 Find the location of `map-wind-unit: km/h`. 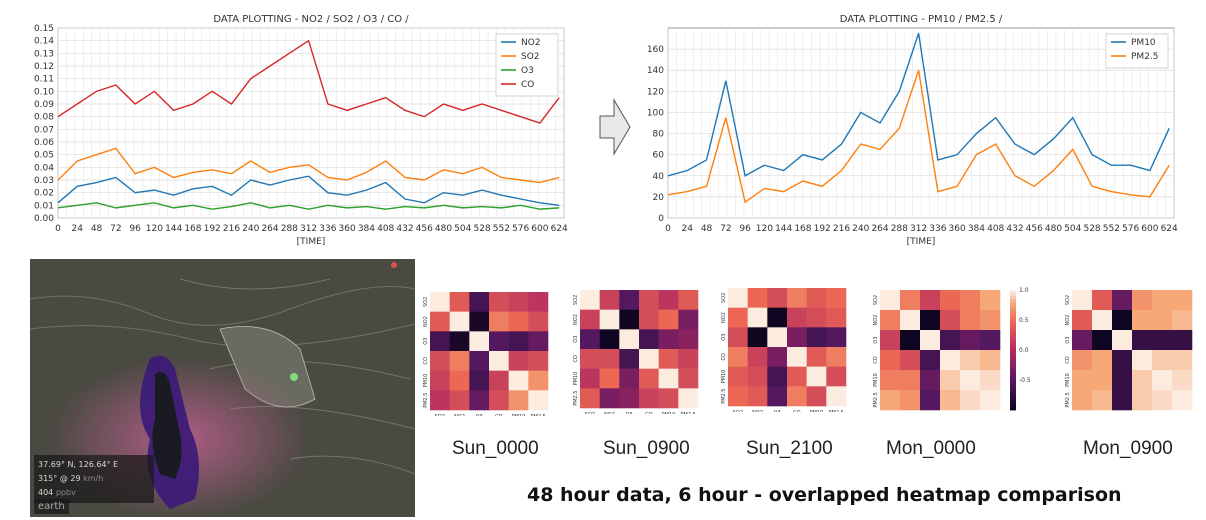

map-wind-unit: km/h is located at coordinates (93, 478).